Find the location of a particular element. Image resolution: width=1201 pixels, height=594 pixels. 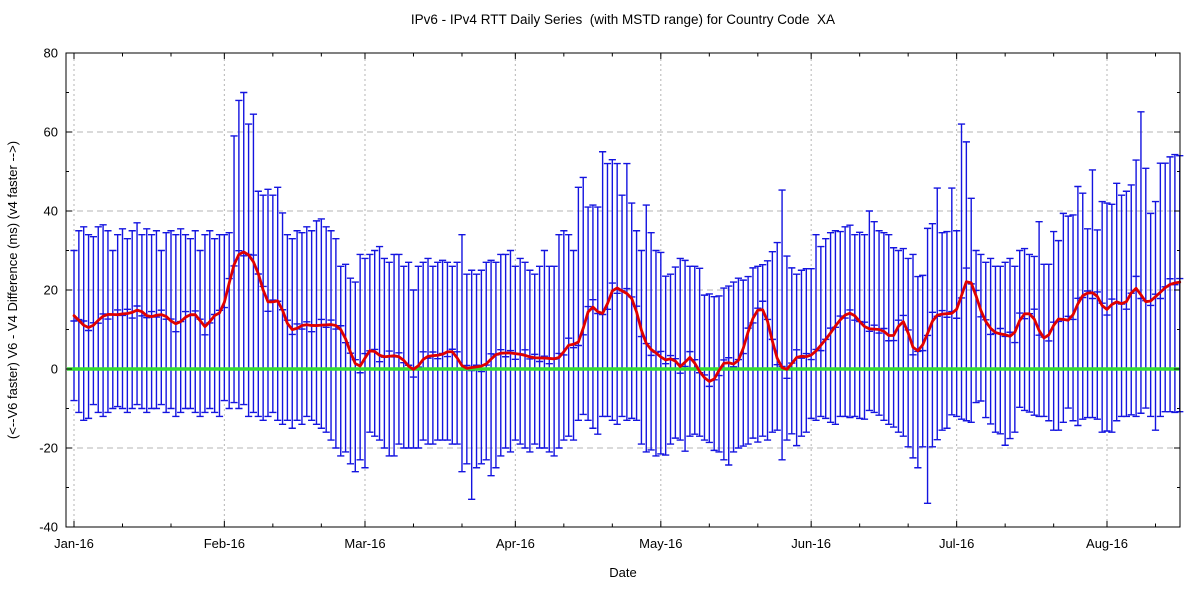

y-tick-label: 40 is located at coordinates (51, 211).